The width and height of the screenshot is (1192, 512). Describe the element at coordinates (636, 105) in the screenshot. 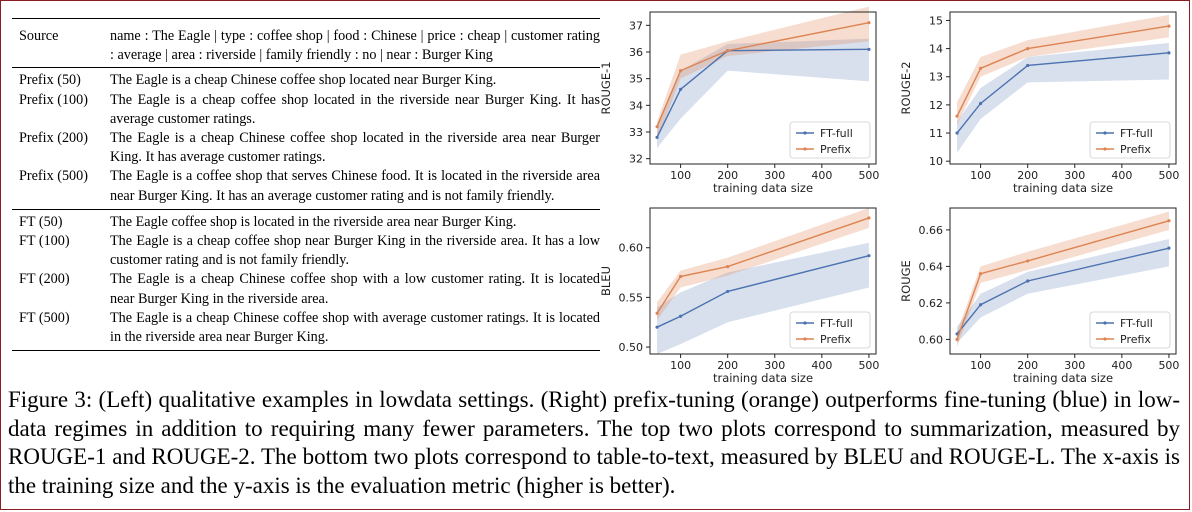

I see `y-tick-label: 34` at that location.